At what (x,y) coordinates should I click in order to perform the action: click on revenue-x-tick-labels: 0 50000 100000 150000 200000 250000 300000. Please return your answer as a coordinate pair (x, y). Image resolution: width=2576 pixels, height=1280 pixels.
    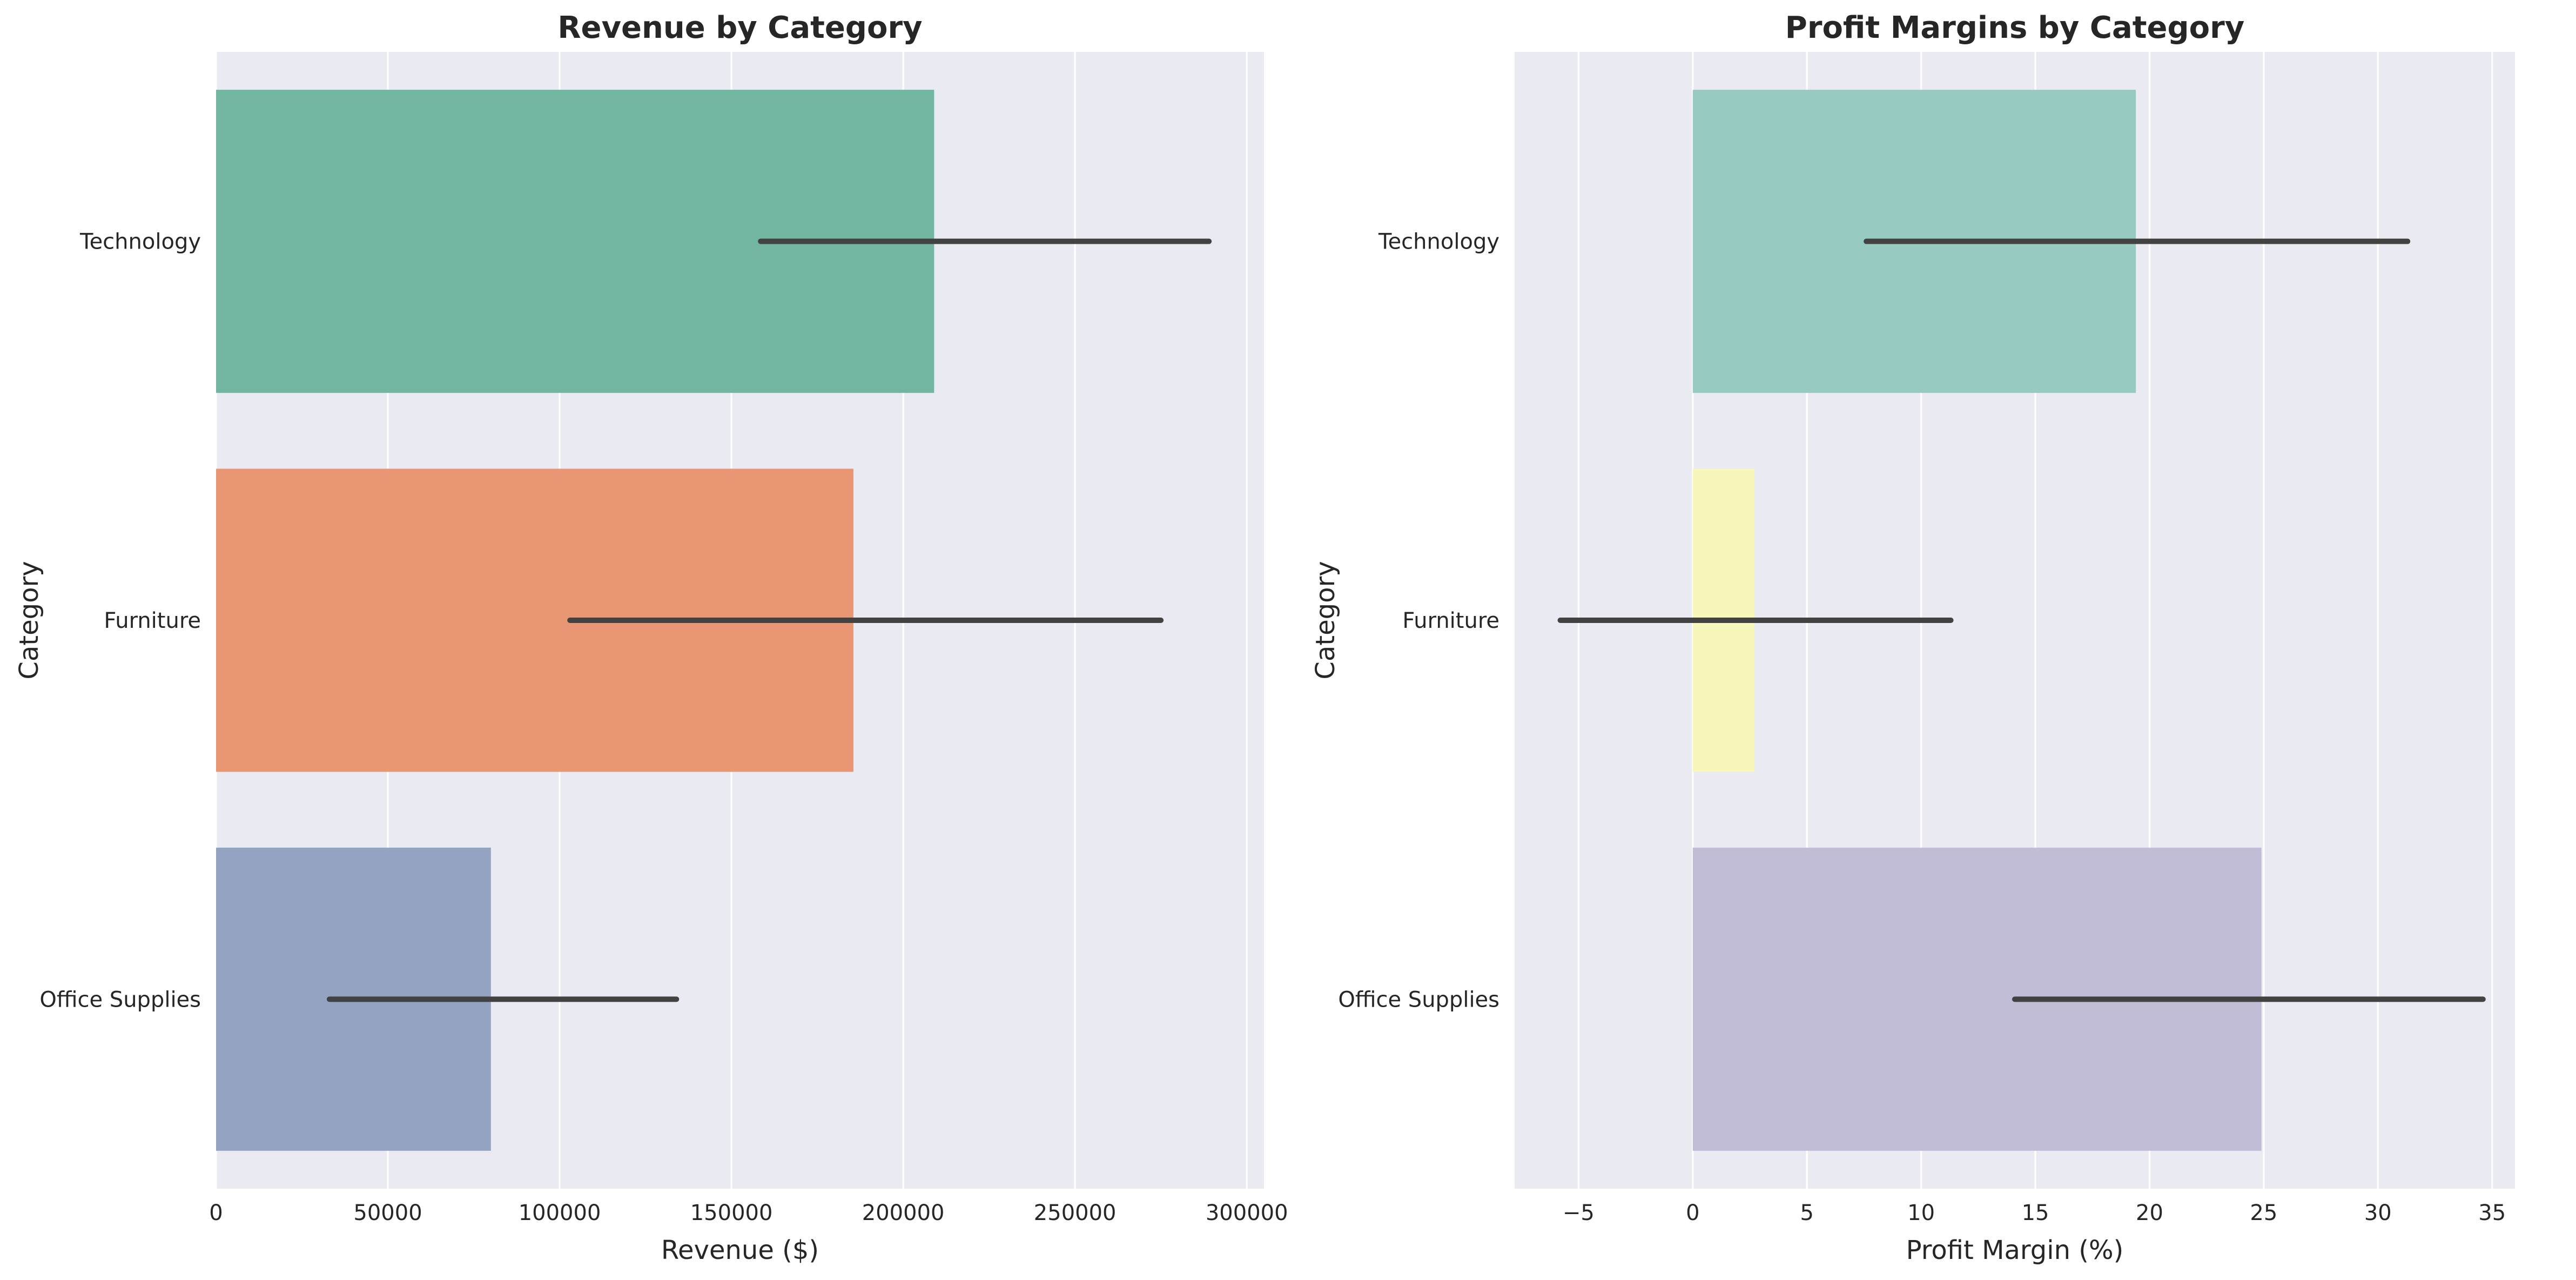
    Looking at the image, I should click on (748, 1213).